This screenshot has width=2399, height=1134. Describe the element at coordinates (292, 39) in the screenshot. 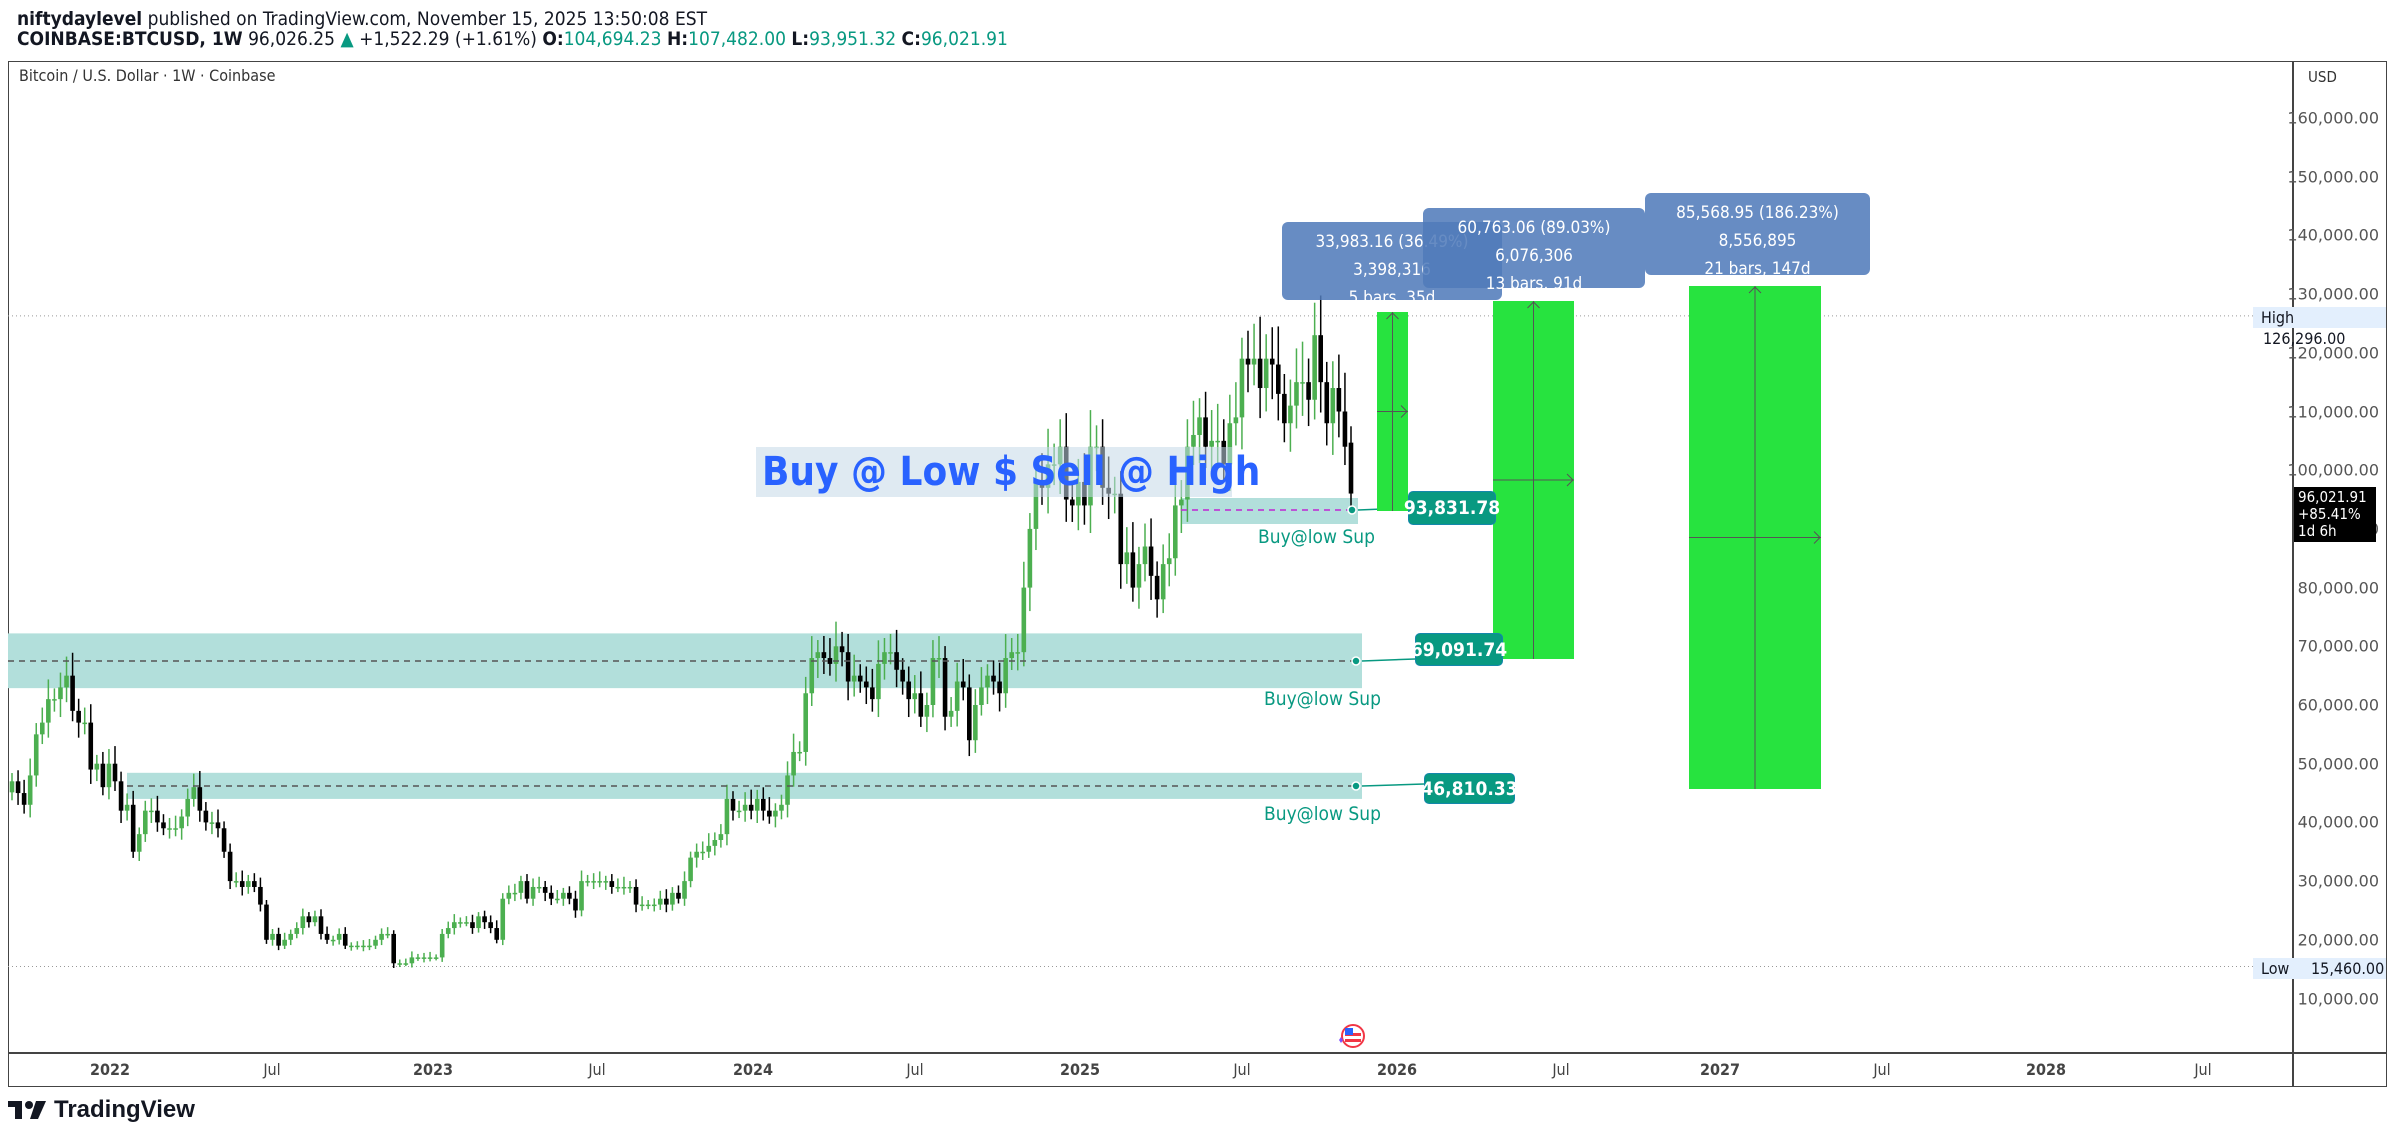

I see `last-price: 96,026.25` at that location.